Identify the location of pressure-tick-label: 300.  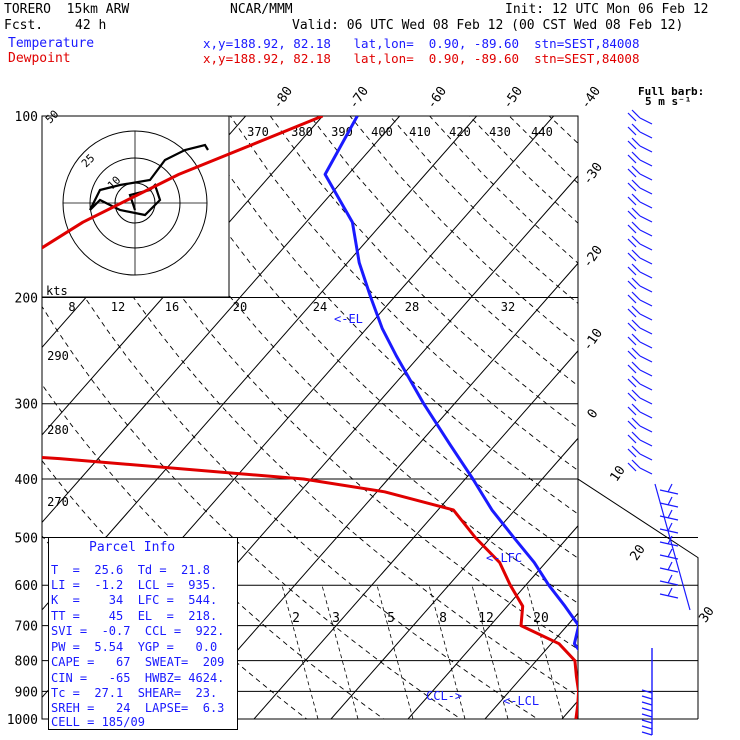
(26, 405).